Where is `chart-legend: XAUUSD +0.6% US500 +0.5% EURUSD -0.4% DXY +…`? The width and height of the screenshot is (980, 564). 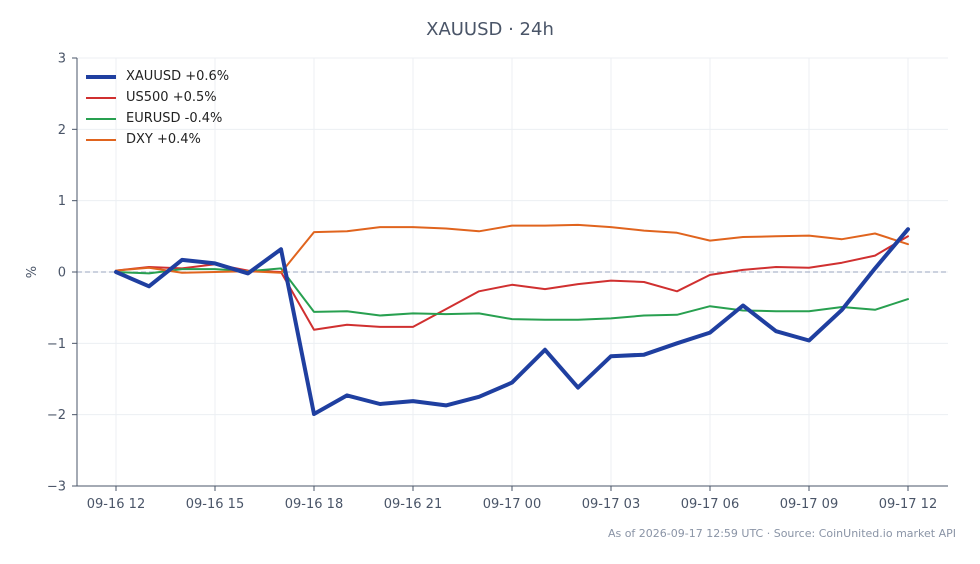 chart-legend: XAUUSD +0.6% US500 +0.5% EURUSD -0.4% DXY +… is located at coordinates (157, 108).